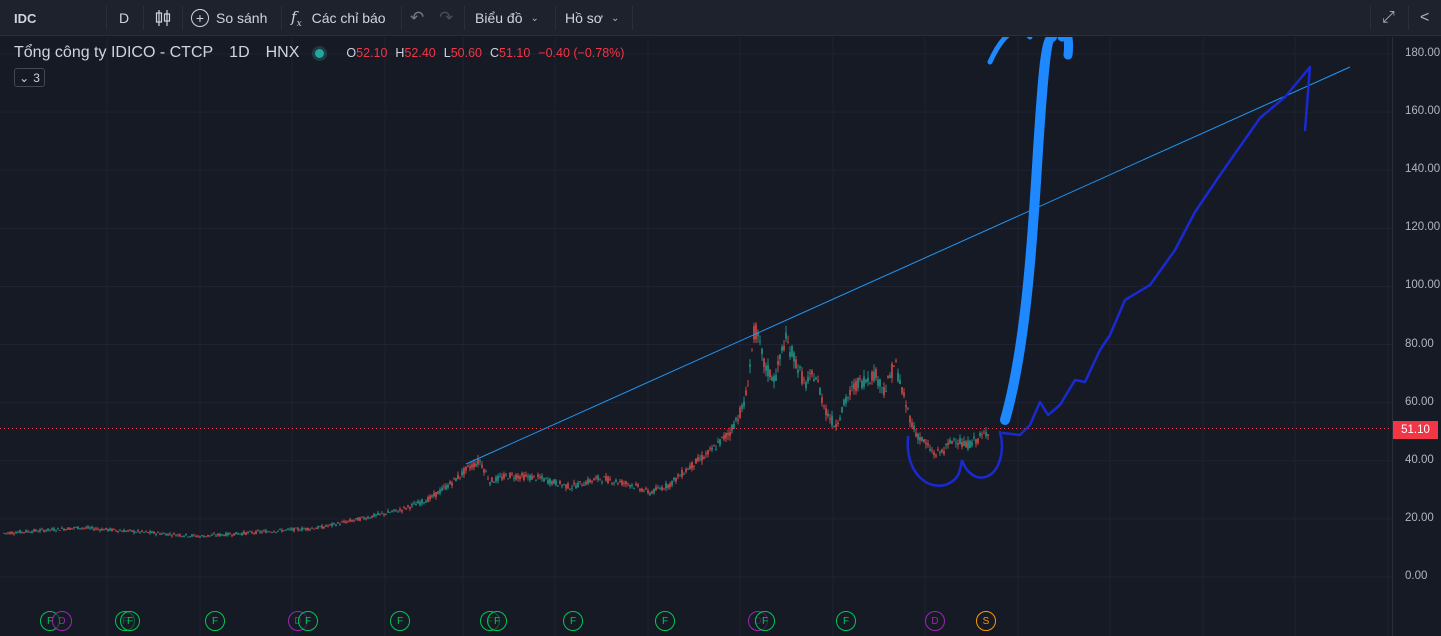 This screenshot has width=1441, height=636. I want to click on indicators-button: fx Các chỉ báo, so click(338, 18).